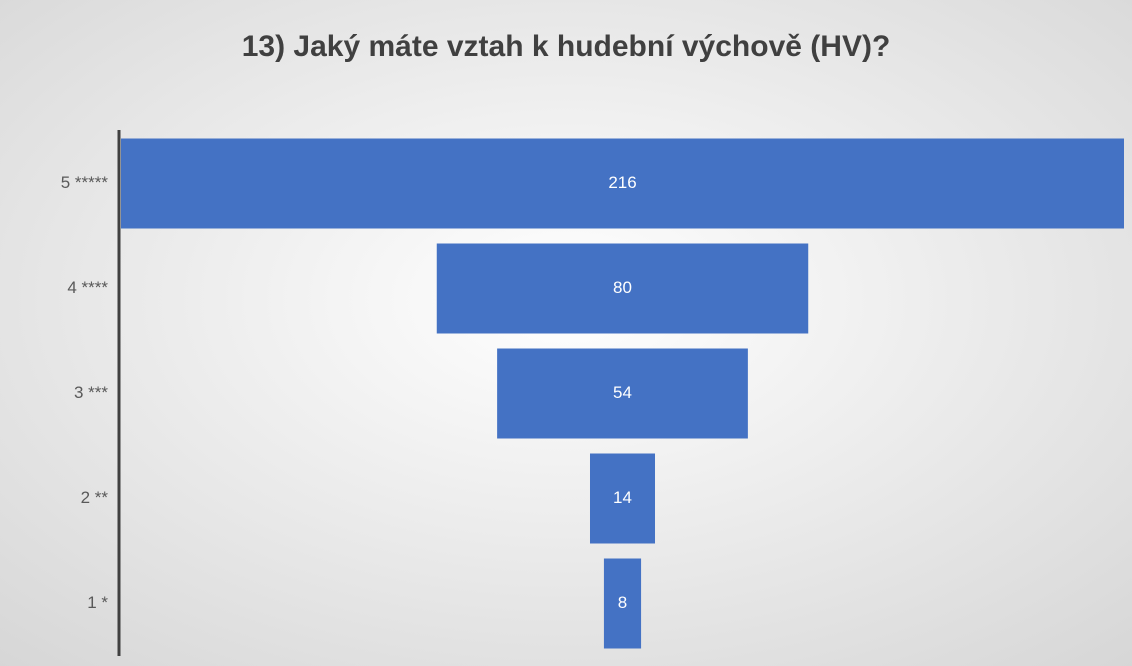 The width and height of the screenshot is (1132, 666). Describe the element at coordinates (95, 497) in the screenshot. I see `category-label: 2 **` at that location.